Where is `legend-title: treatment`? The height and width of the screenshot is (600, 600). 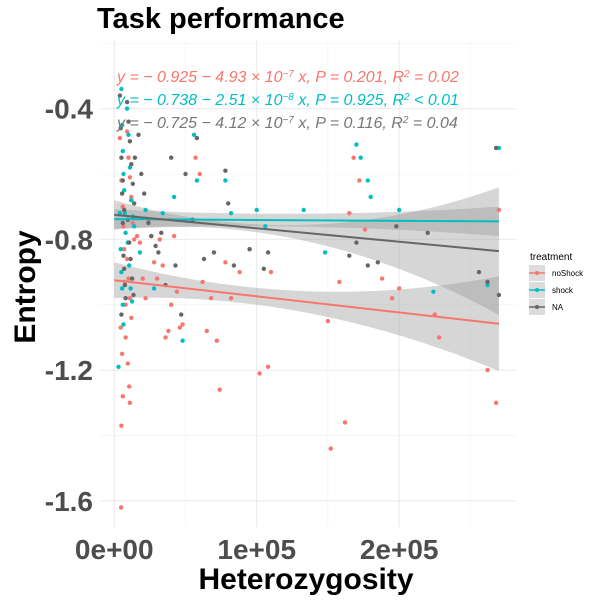 legend-title: treatment is located at coordinates (551, 257).